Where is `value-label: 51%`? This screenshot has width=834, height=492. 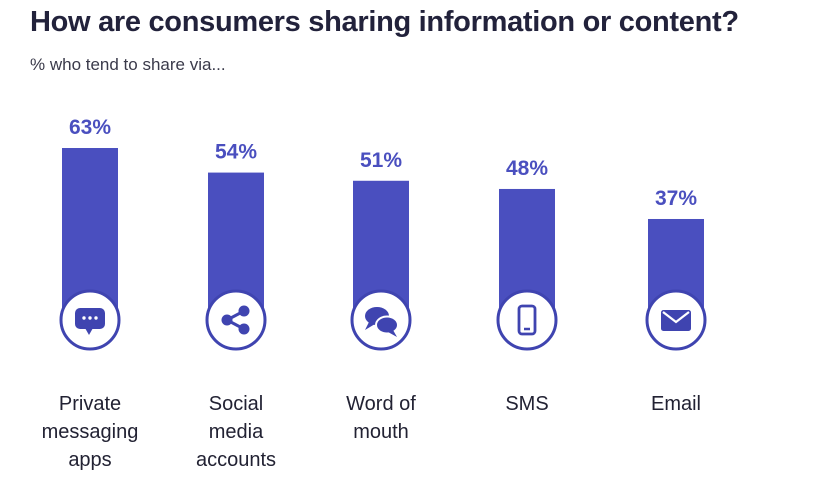 value-label: 51% is located at coordinates (381, 160).